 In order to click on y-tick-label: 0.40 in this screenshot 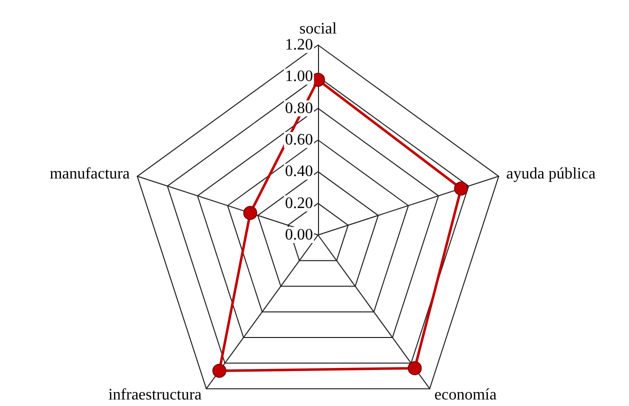, I will do `click(299, 171)`.